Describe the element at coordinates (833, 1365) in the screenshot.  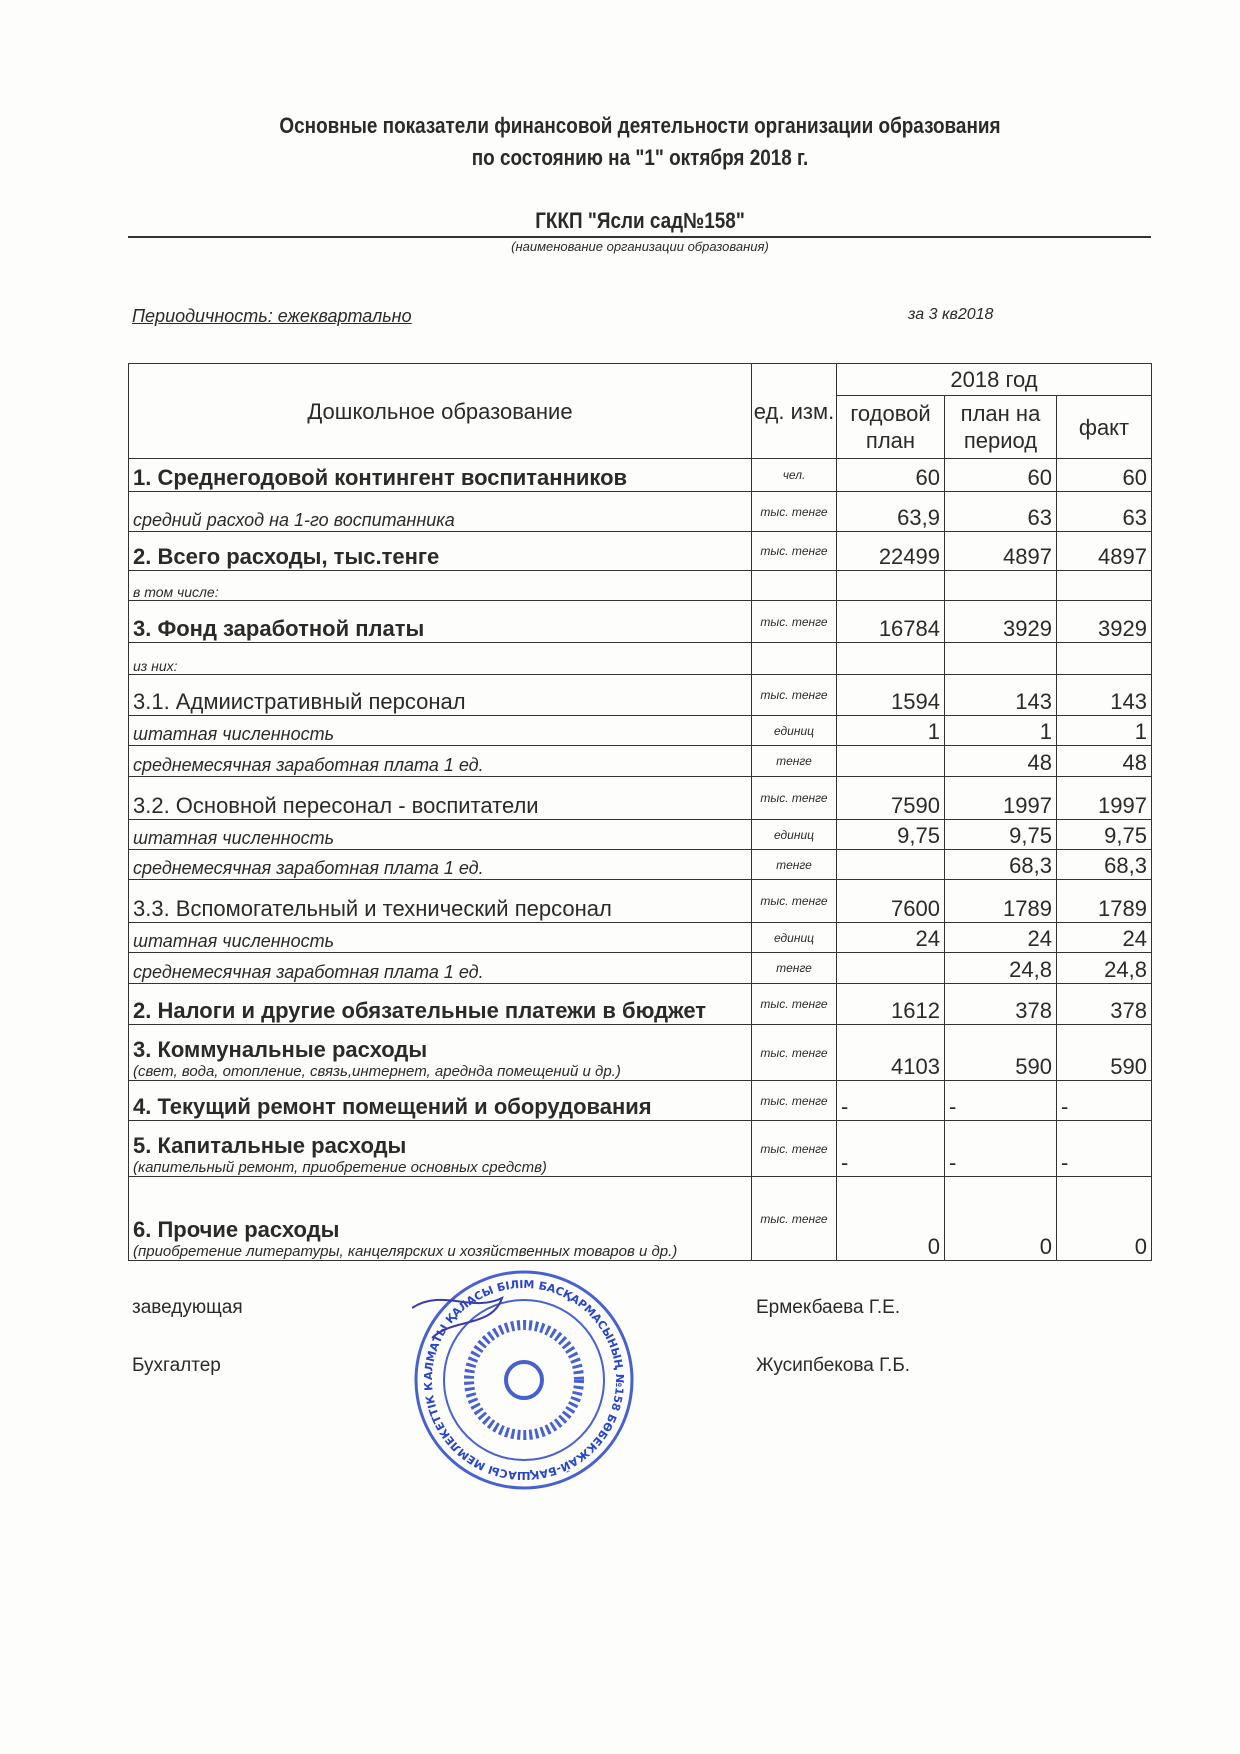
I see `accountant-name: Жусипбекова Г.Б.` at that location.